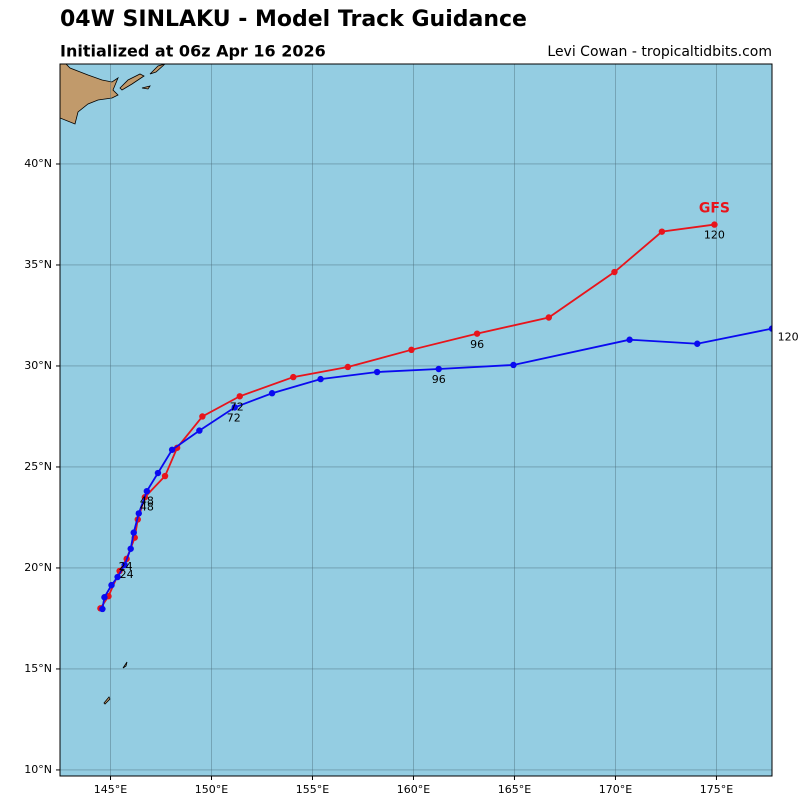 Image resolution: width=800 pixels, height=804 pixels. What do you see at coordinates (38, 466) in the screenshot?
I see `y-tick-label: 25°N` at bounding box center [38, 466].